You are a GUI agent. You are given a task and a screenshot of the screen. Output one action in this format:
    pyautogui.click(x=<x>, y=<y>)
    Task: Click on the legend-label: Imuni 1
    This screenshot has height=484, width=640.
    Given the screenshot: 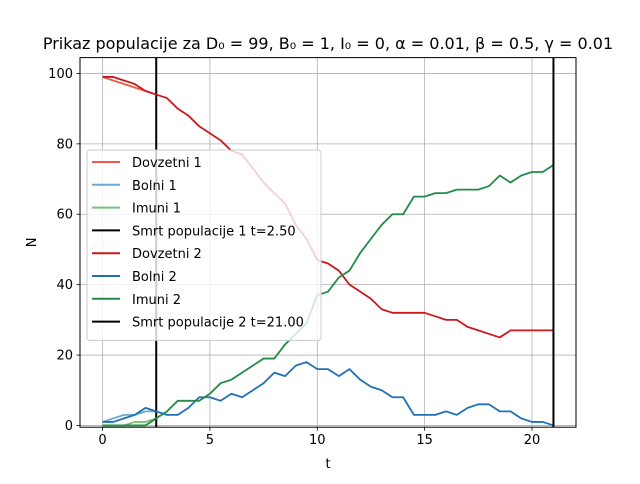 What is the action you would take?
    pyautogui.click(x=156, y=209)
    